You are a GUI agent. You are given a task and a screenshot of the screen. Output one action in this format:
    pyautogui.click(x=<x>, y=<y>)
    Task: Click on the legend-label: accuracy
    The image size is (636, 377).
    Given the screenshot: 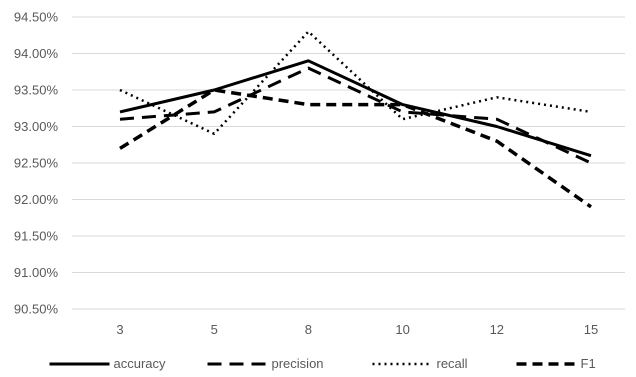 What is the action you would take?
    pyautogui.click(x=140, y=363)
    